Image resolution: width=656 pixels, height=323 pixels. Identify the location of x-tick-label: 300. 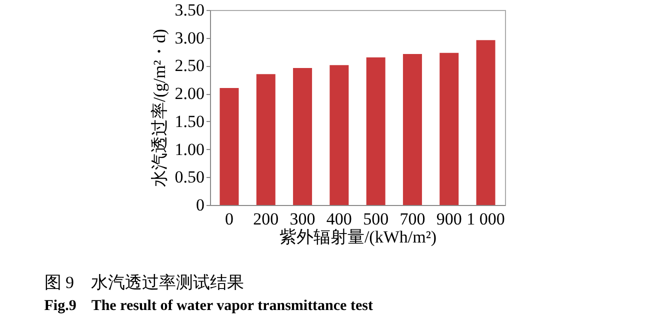
(303, 219).